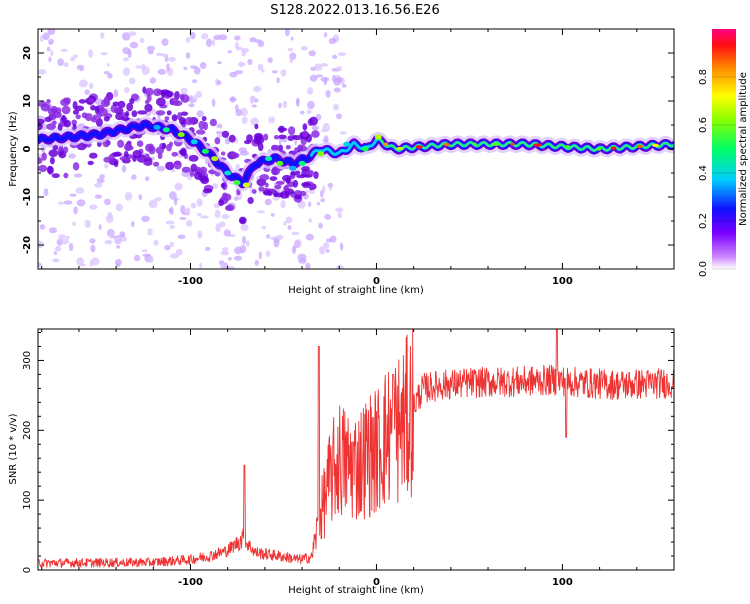 The height and width of the screenshot is (604, 750). I want to click on y-tick-label: -10, so click(27, 197).